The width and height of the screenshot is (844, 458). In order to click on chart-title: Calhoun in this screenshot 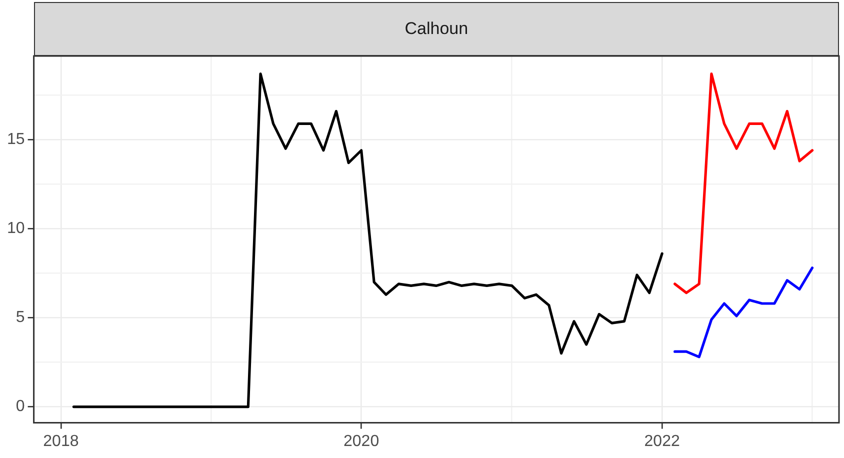, I will do `click(436, 29)`.